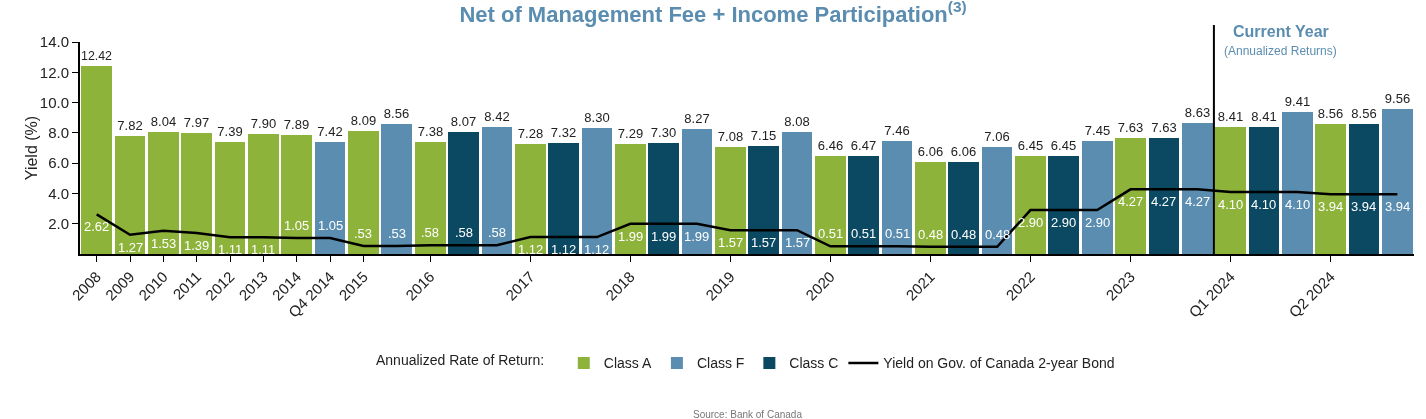 The height and width of the screenshot is (419, 1426). Describe the element at coordinates (530, 133) in the screenshot. I see `data-label: 7.28` at that location.